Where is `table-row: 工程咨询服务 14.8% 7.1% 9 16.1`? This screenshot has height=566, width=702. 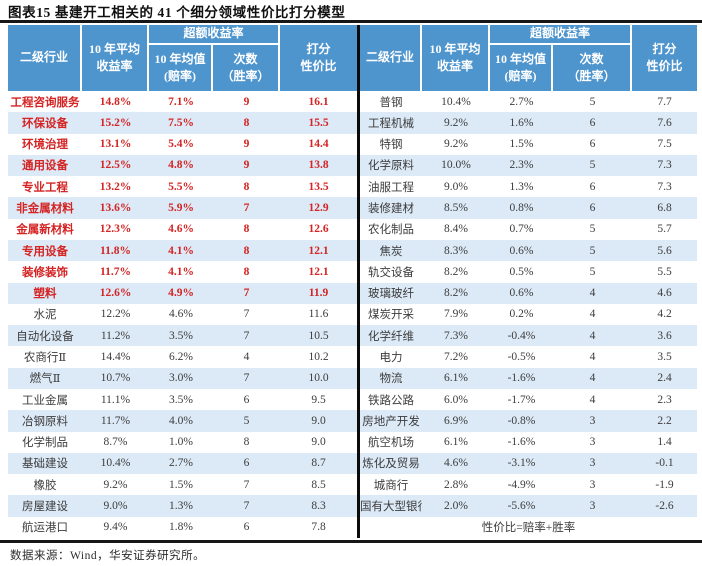 table-row: 工程咨询服务 14.8% 7.1% 9 16.1 is located at coordinates (182, 101).